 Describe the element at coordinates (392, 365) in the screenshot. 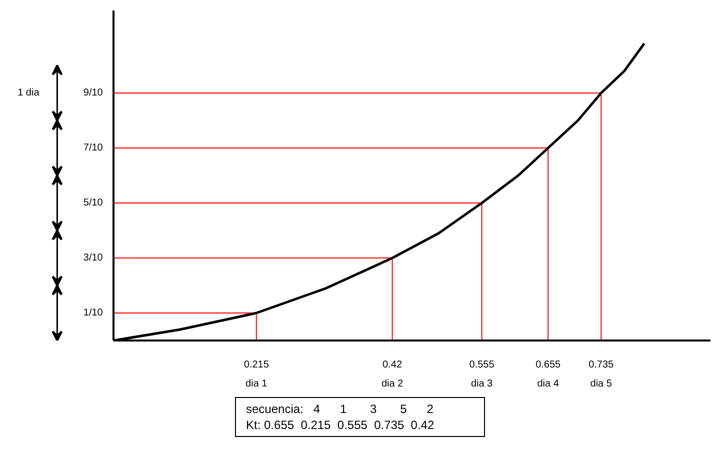

I see `x-tick-label: 0.42` at that location.